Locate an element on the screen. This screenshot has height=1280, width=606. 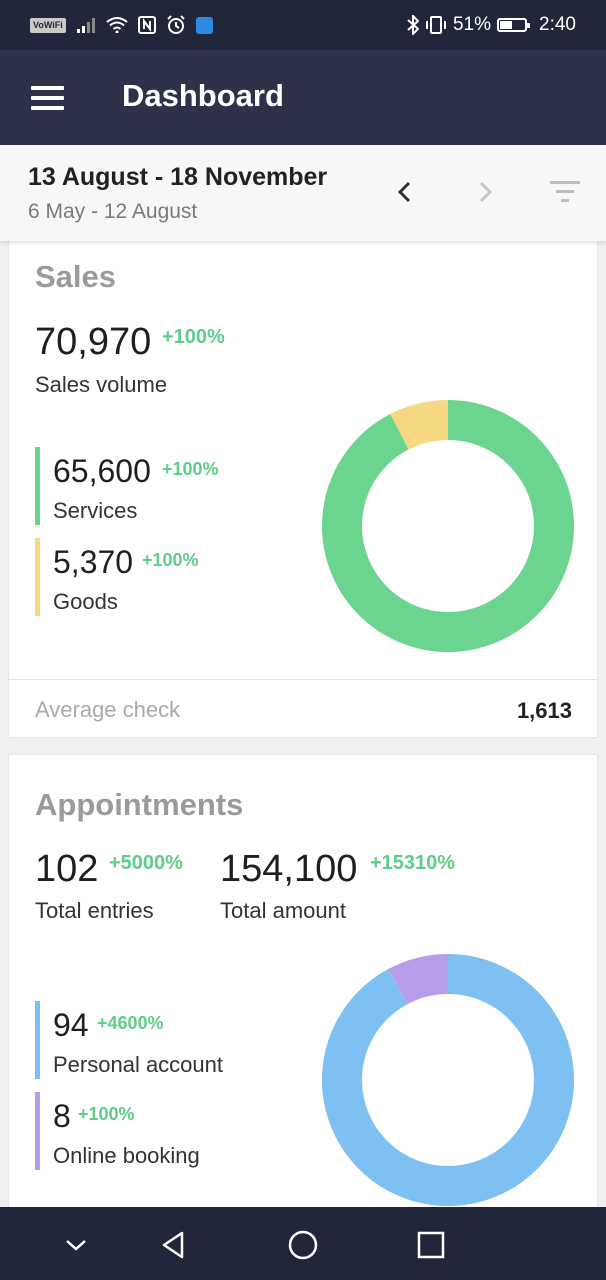
divider is located at coordinates (303, 679).